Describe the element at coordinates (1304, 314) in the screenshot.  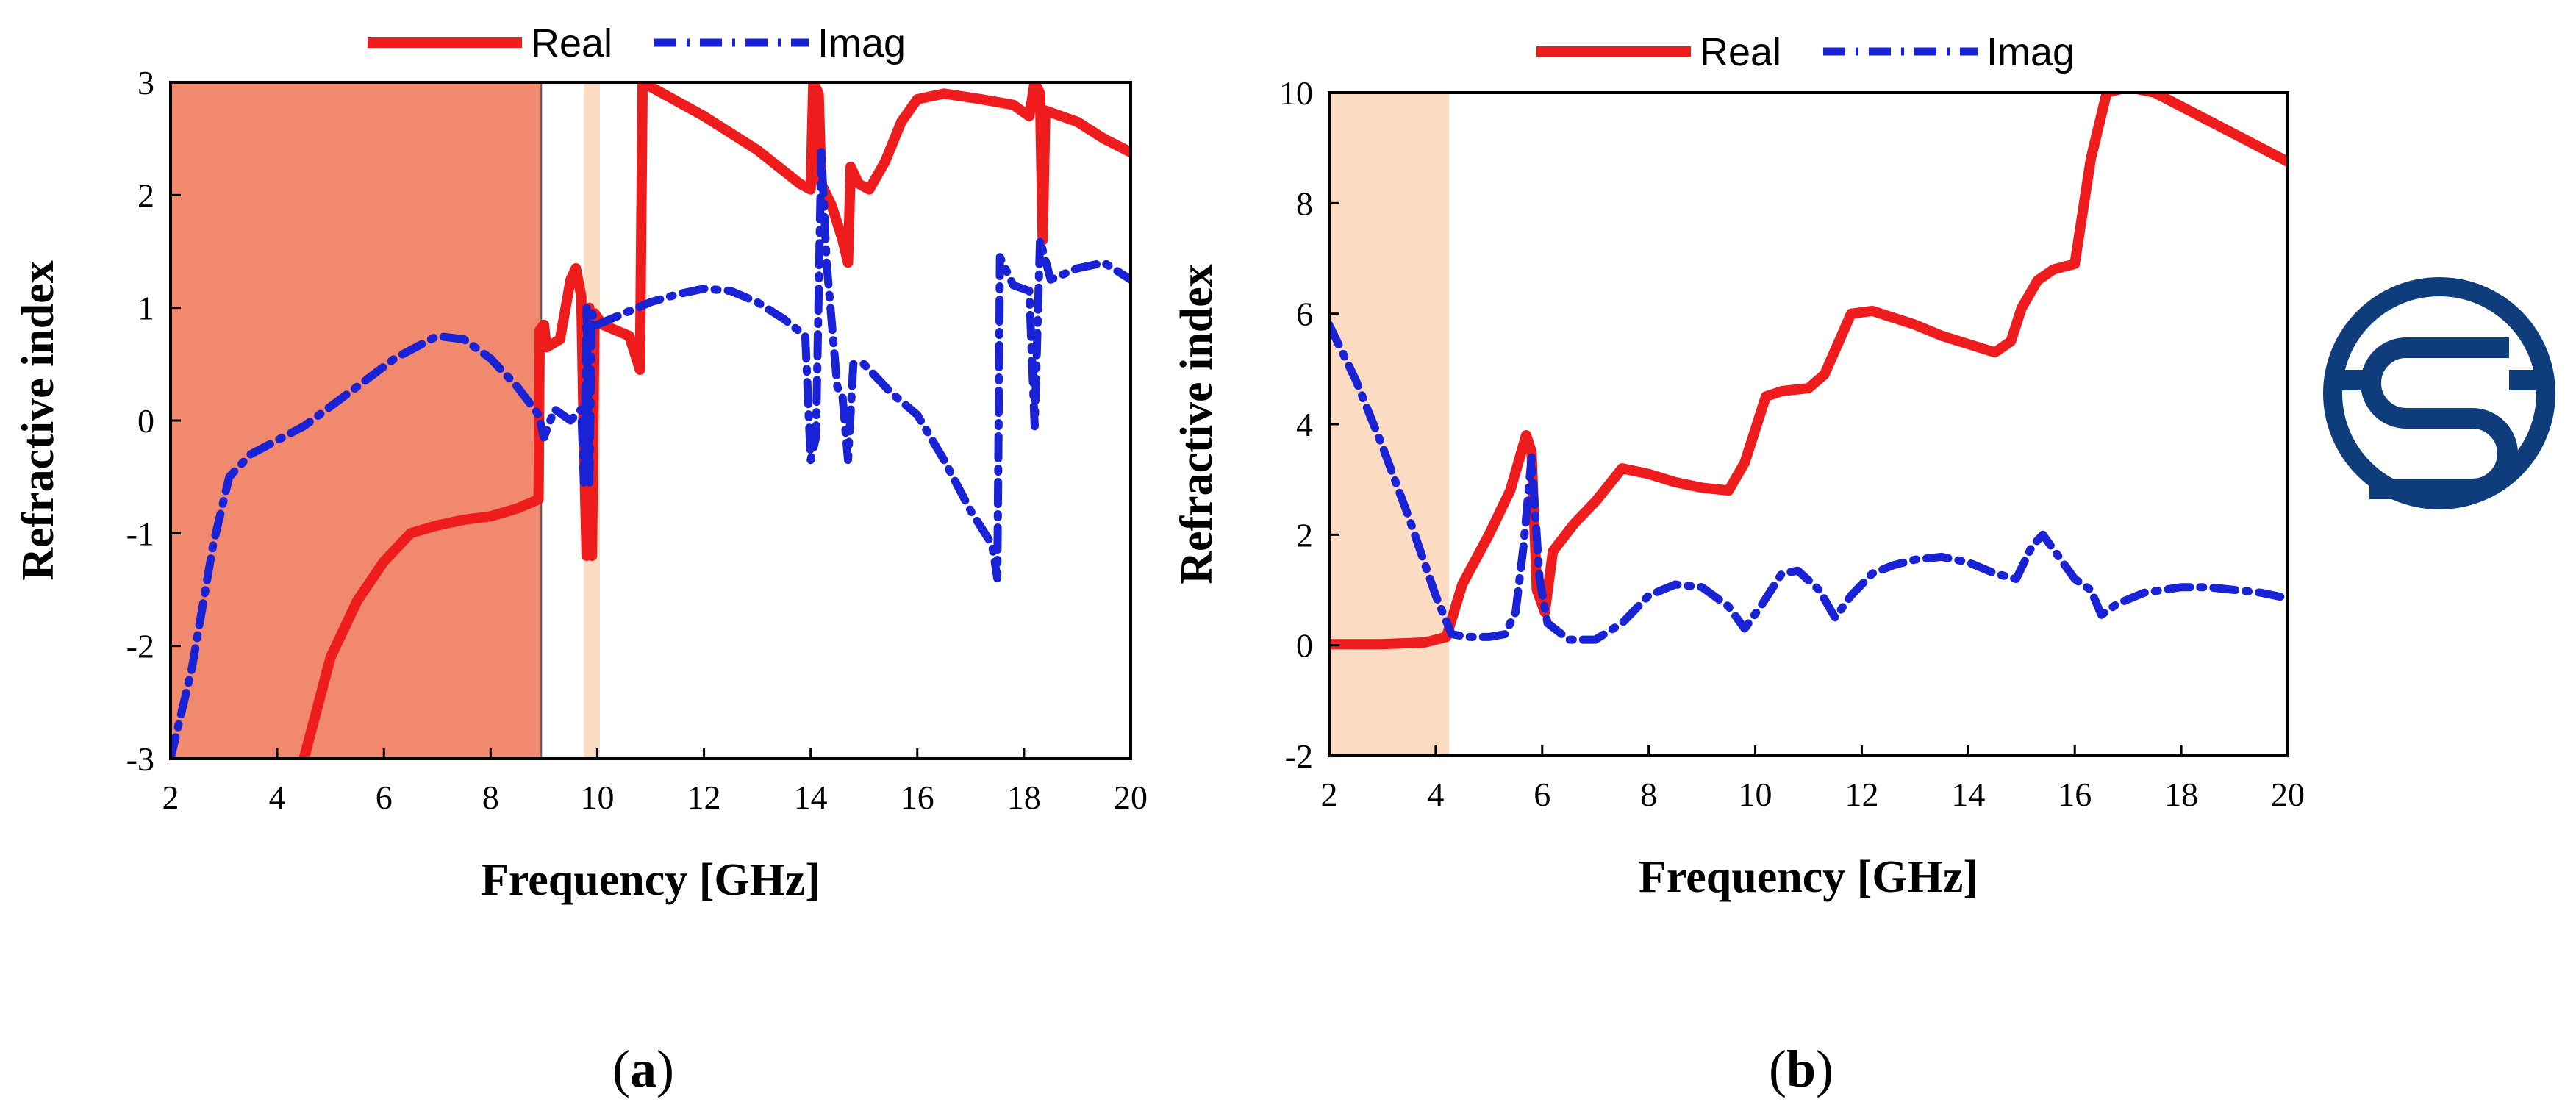
I see `y-tick-label: 6` at that location.